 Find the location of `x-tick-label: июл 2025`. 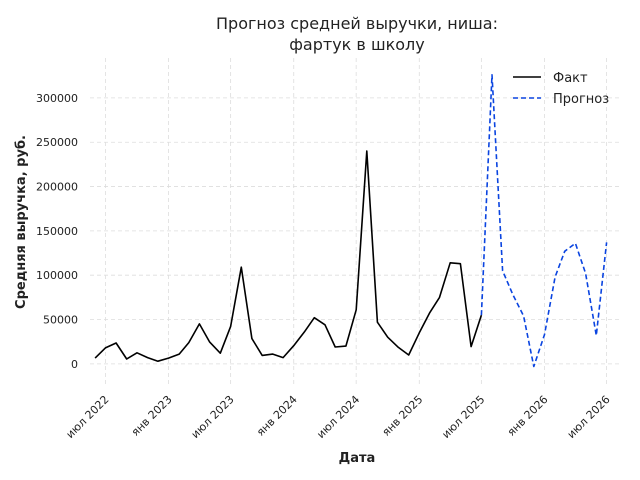

x-tick-label: июл 2025 is located at coordinates (463, 417).